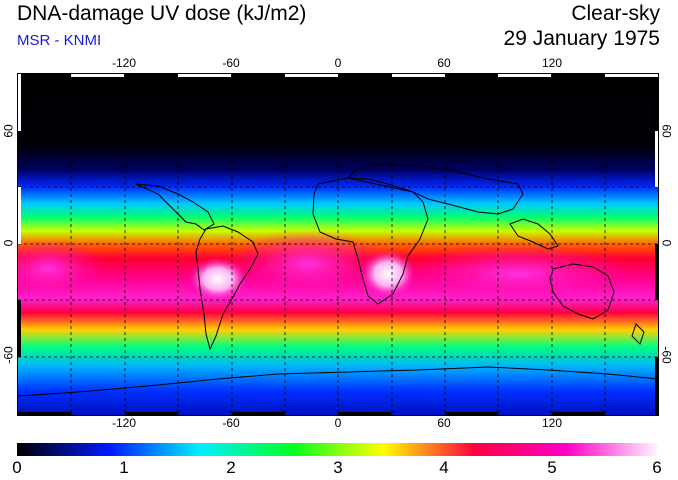  What do you see at coordinates (338, 467) in the screenshot?
I see `scale-label: 3` at bounding box center [338, 467].